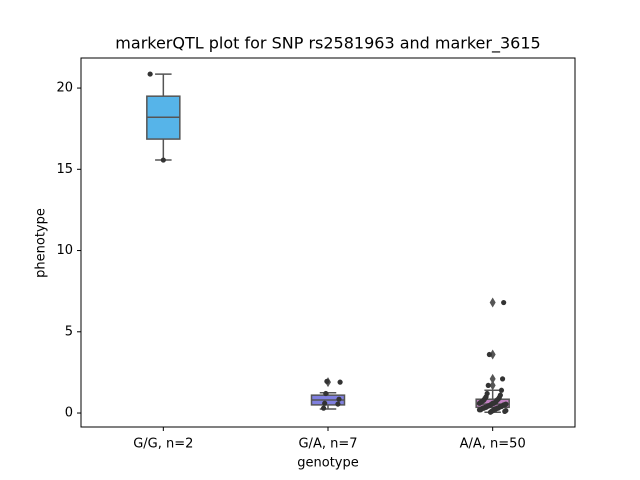  I want to click on y-tick-label: 20, so click(64, 88).